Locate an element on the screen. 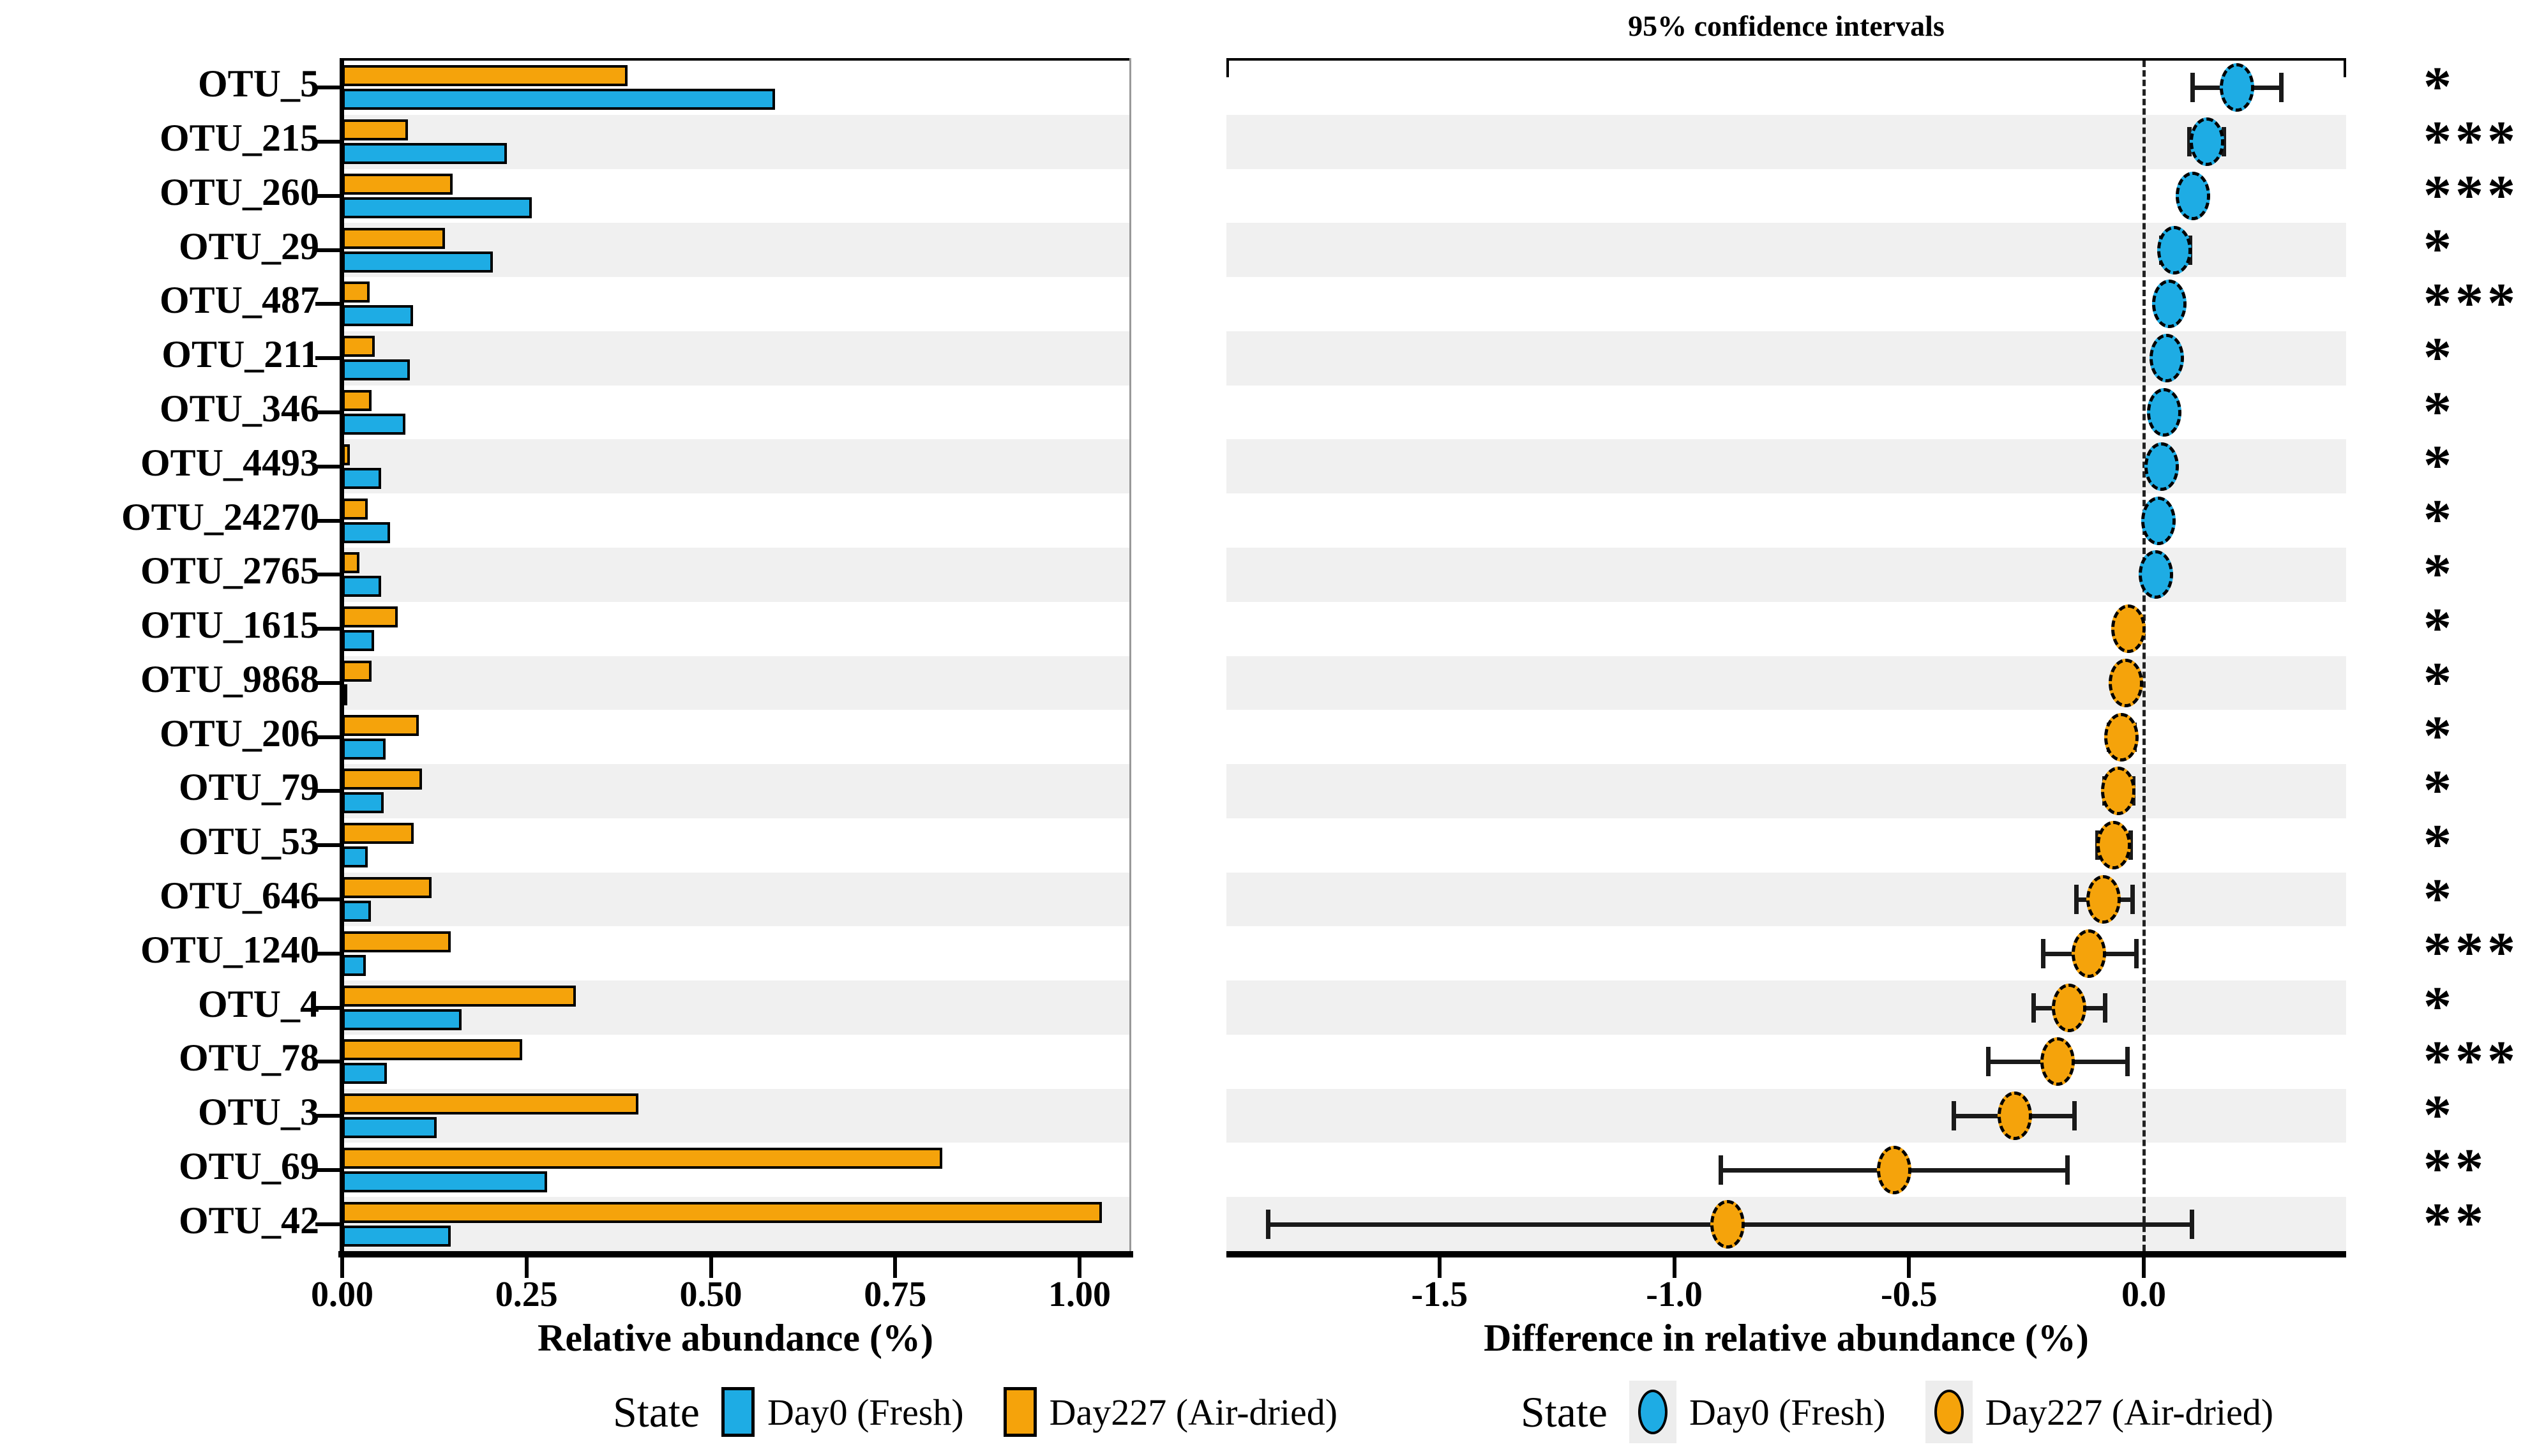  otu-label: OTU_78 is located at coordinates (249, 1058).